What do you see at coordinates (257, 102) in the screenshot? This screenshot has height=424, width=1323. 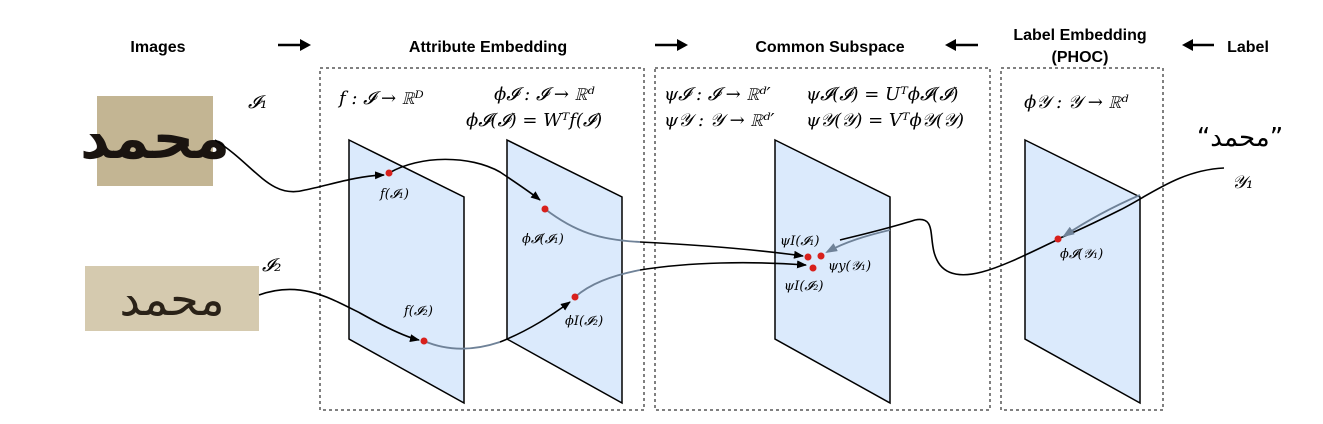 I see `label-i1: 𝓘₁` at bounding box center [257, 102].